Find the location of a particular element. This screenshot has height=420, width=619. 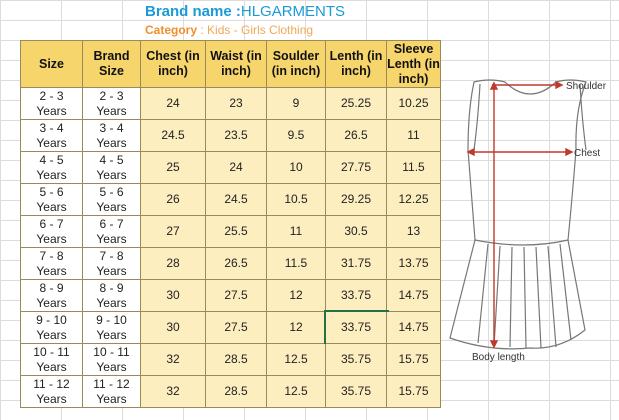

brand: HLGARMENTS is located at coordinates (293, 11).